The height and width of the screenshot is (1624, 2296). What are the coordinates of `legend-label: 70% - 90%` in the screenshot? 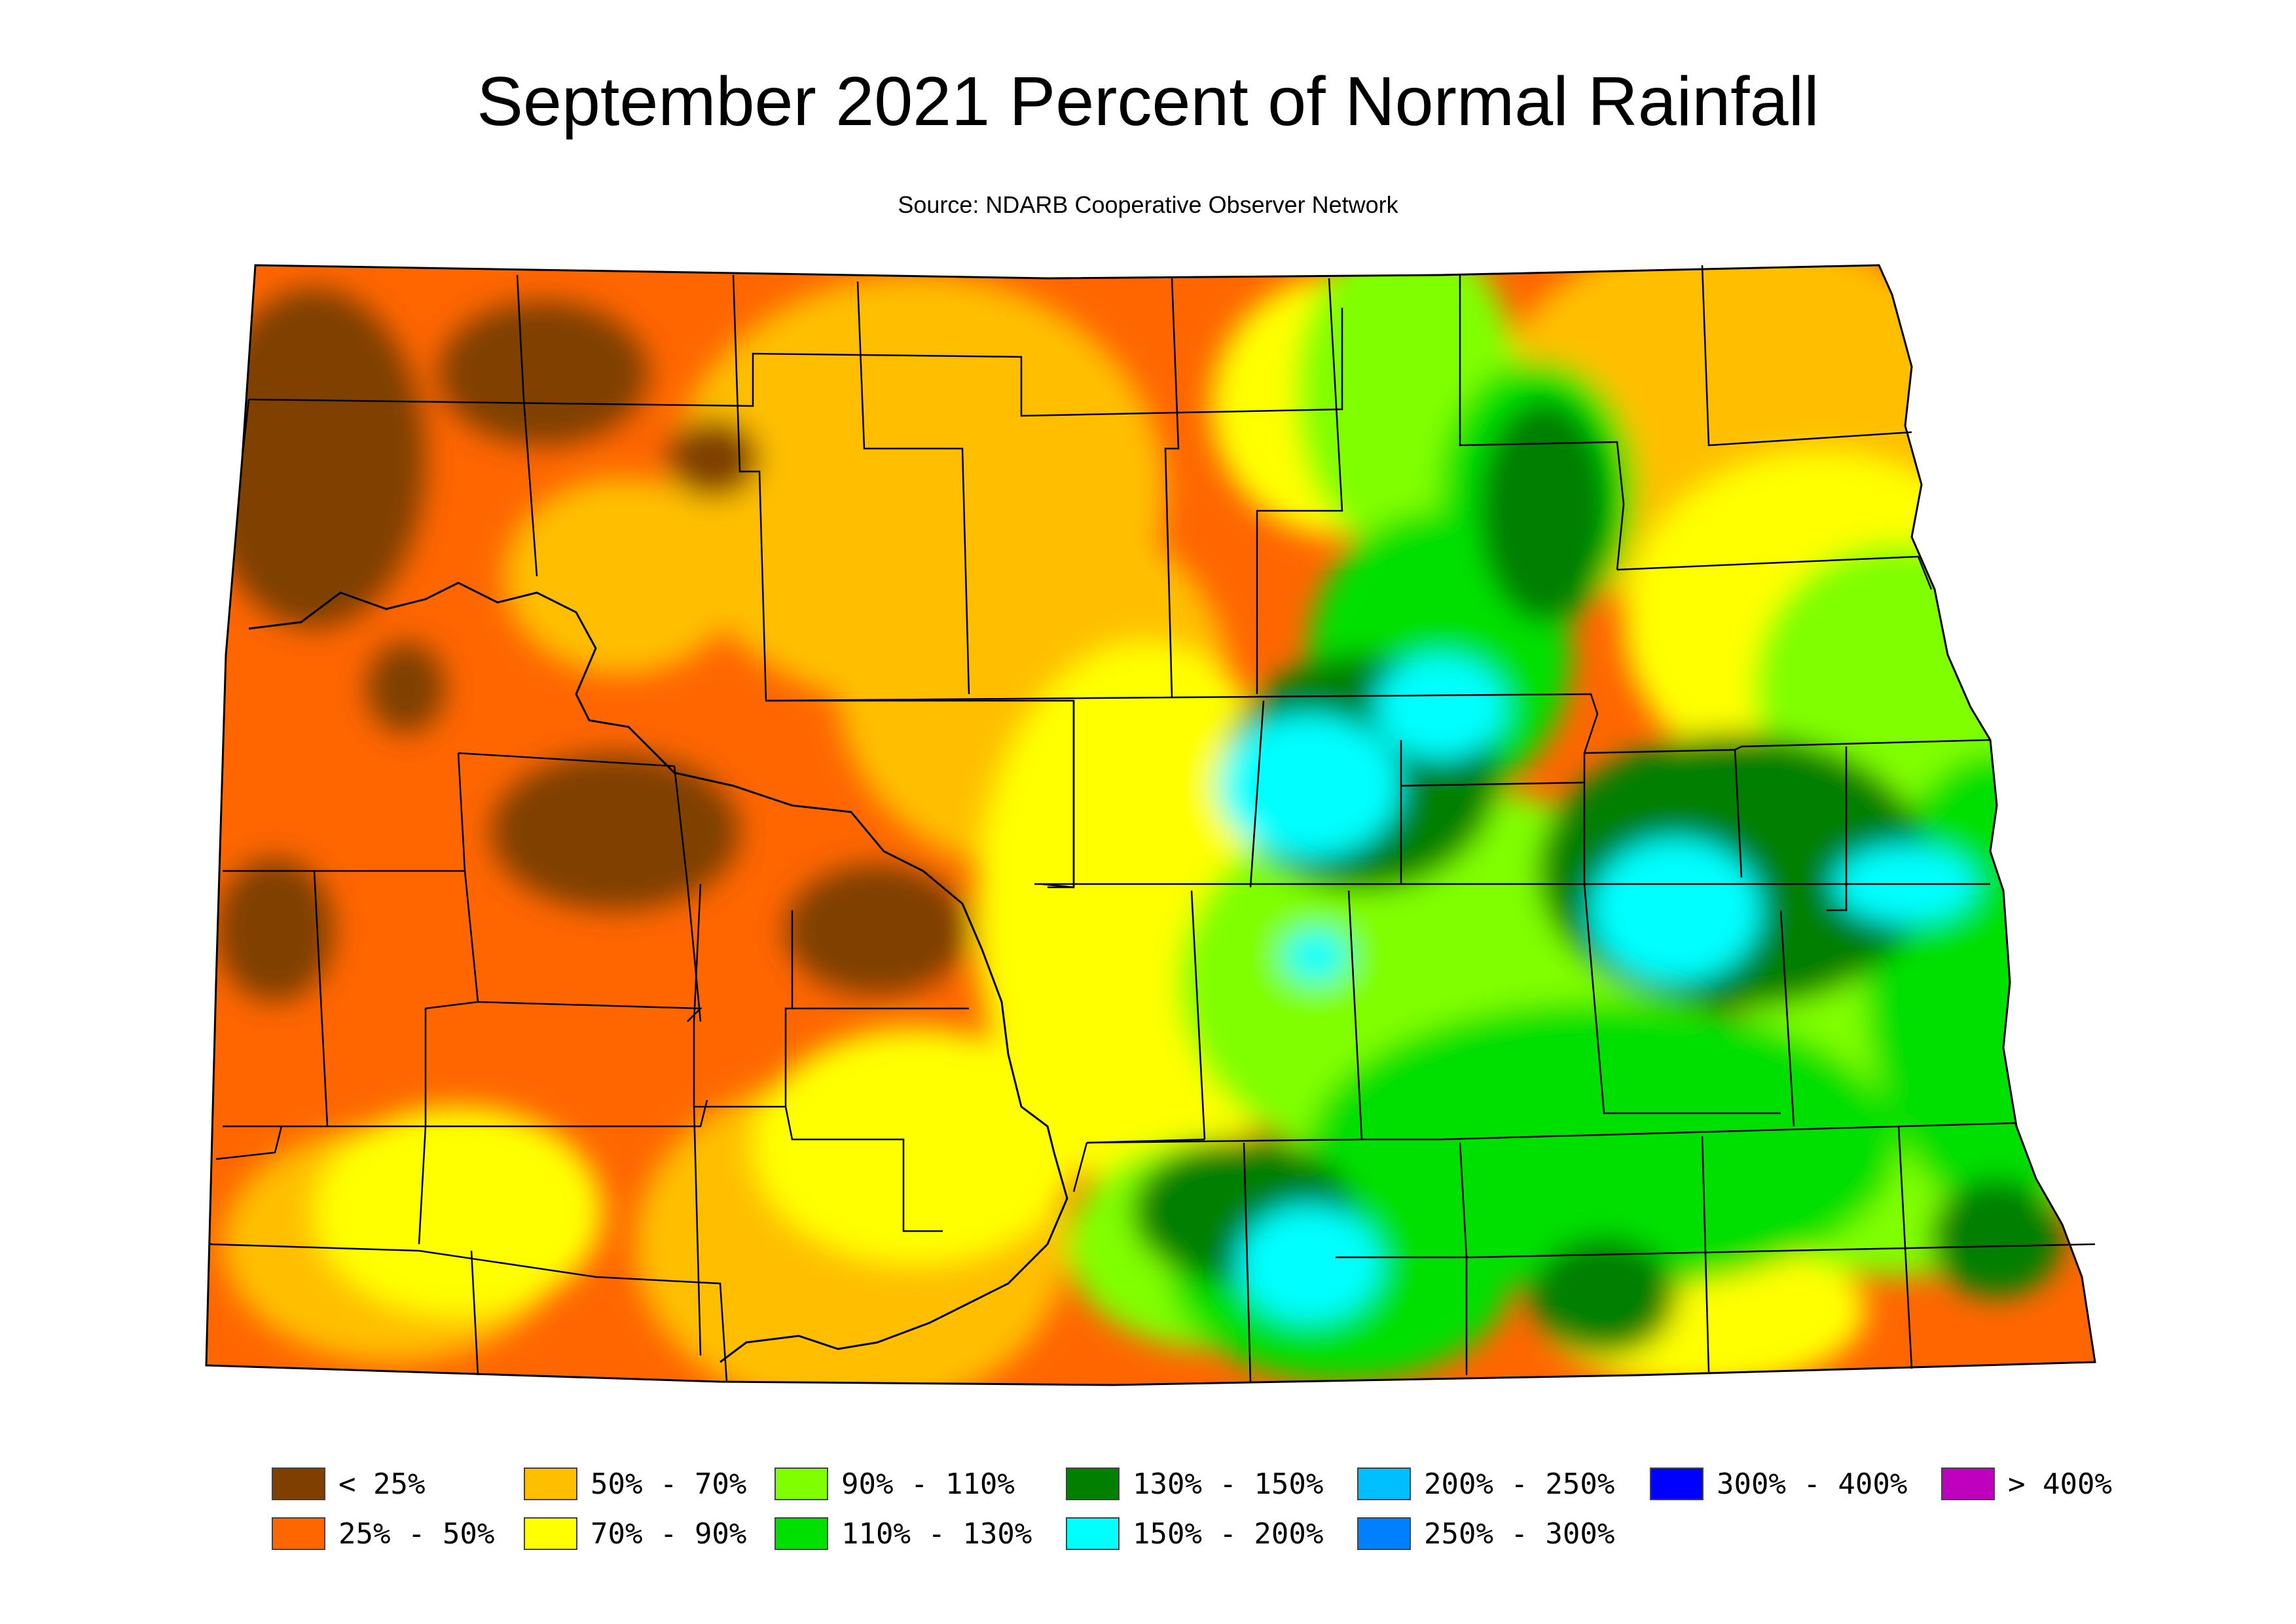 It's located at (669, 1534).